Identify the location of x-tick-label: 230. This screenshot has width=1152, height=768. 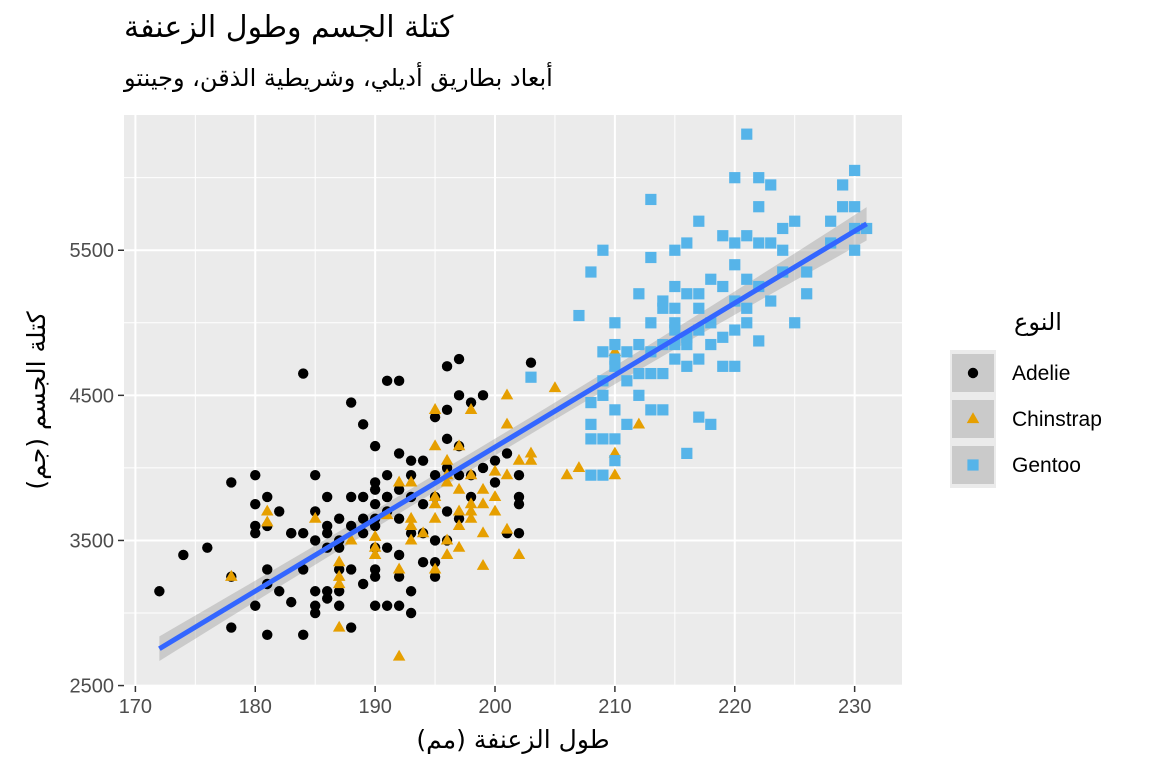
(854, 707).